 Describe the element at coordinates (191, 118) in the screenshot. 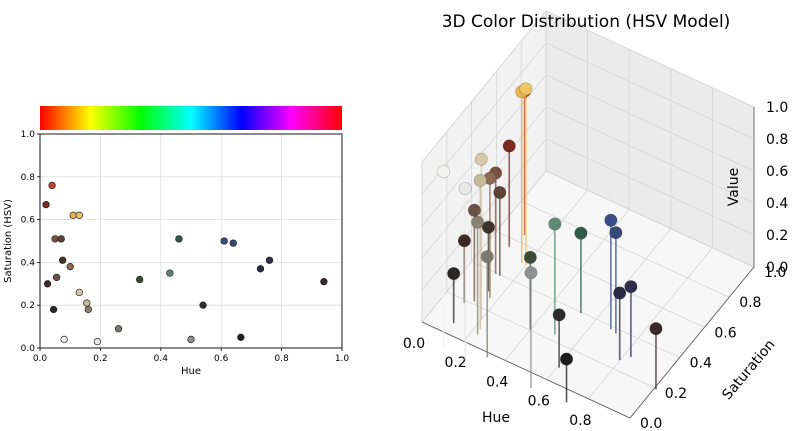

I see `hue-colorbar` at that location.